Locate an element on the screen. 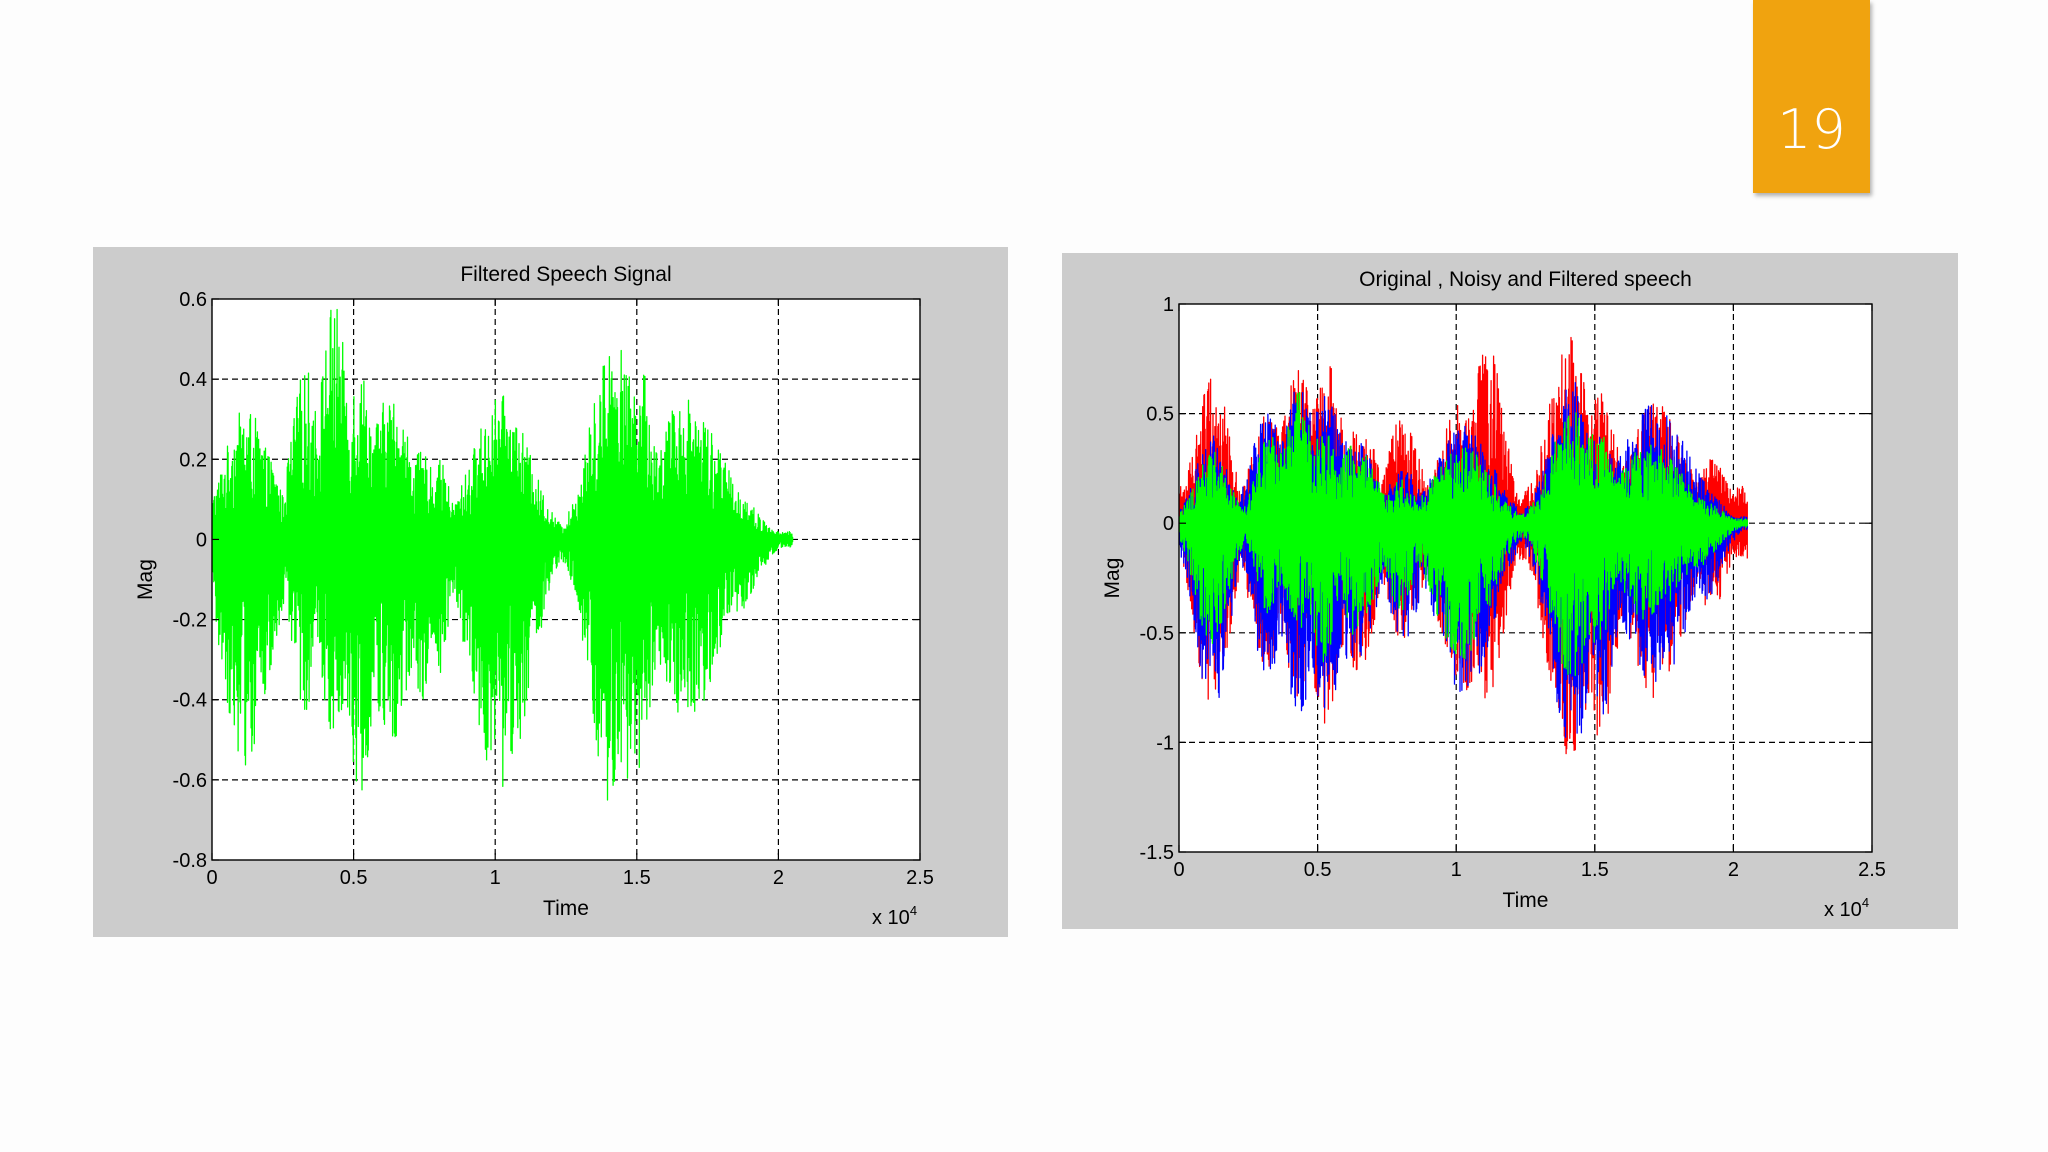 The height and width of the screenshot is (1152, 2048). chart-title: Original , Noisy and Filtered speech is located at coordinates (1525, 279).